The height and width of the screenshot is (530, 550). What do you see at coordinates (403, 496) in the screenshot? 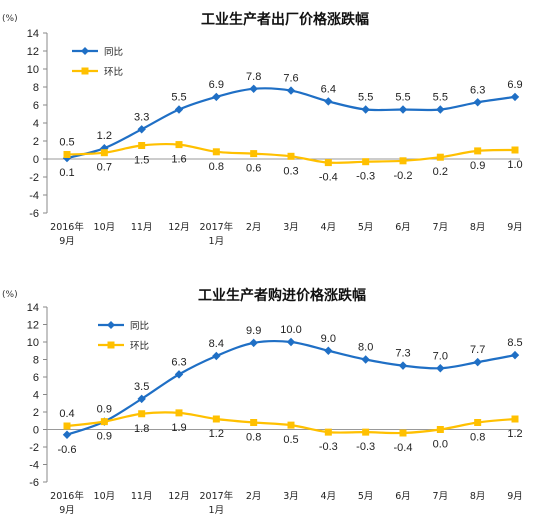
I see `x-tick-label: 6月` at bounding box center [403, 496].